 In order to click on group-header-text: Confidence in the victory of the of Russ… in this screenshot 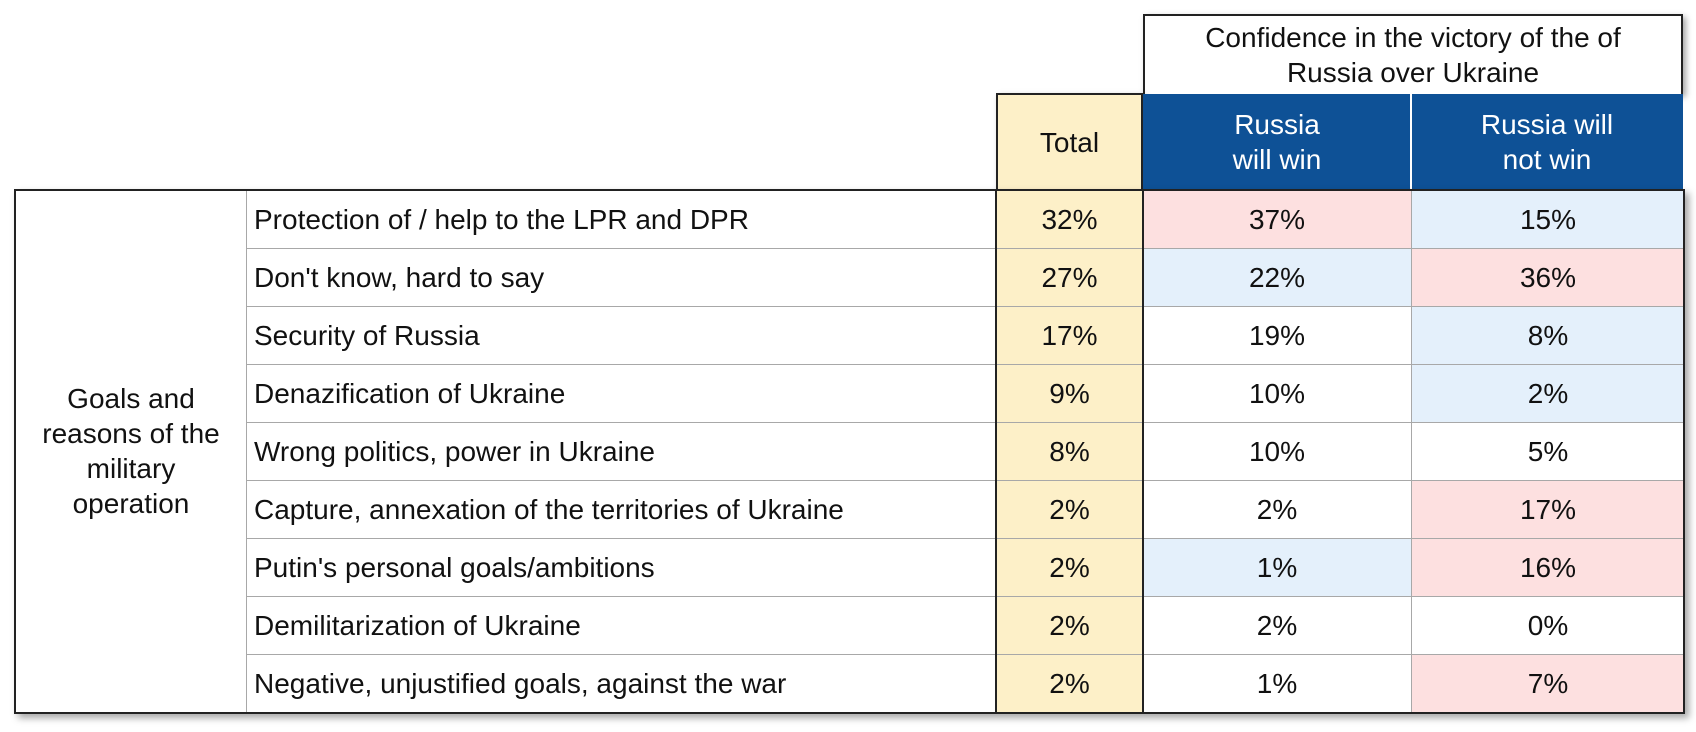, I will do `click(1413, 55)`.